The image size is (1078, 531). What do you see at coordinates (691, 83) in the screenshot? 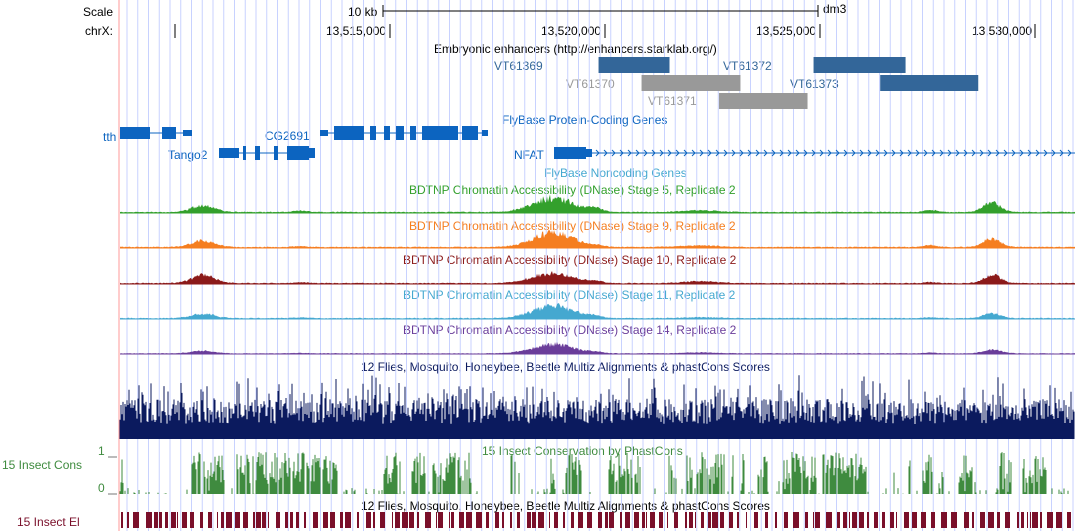
I see `enhancer-vt61370` at bounding box center [691, 83].